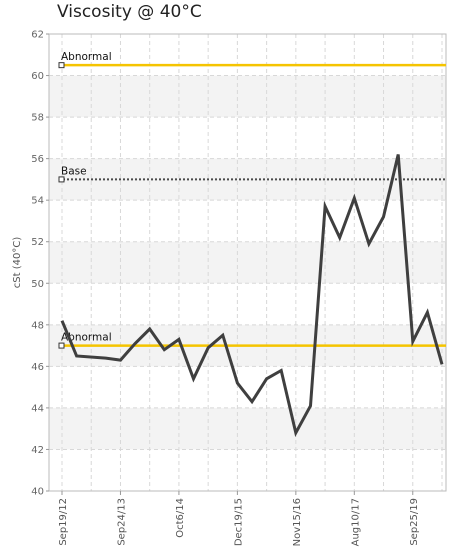  I want to click on reference-label-0: Abnormal, so click(86, 57).